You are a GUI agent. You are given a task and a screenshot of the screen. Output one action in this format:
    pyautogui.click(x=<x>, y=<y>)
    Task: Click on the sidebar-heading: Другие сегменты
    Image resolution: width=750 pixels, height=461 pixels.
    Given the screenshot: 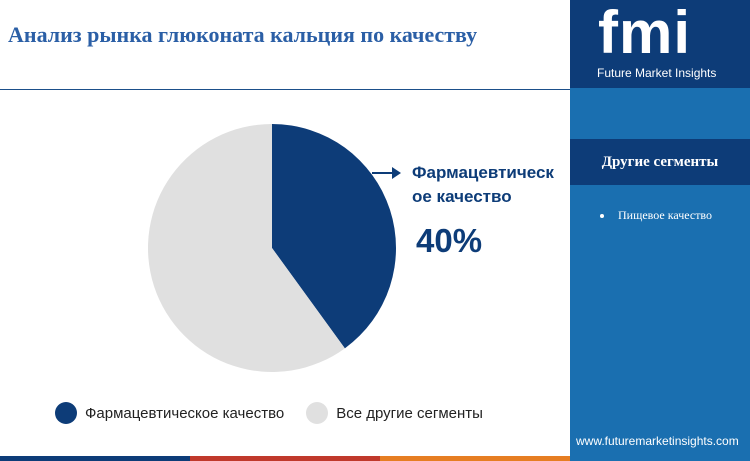 What is the action you would take?
    pyautogui.click(x=660, y=161)
    